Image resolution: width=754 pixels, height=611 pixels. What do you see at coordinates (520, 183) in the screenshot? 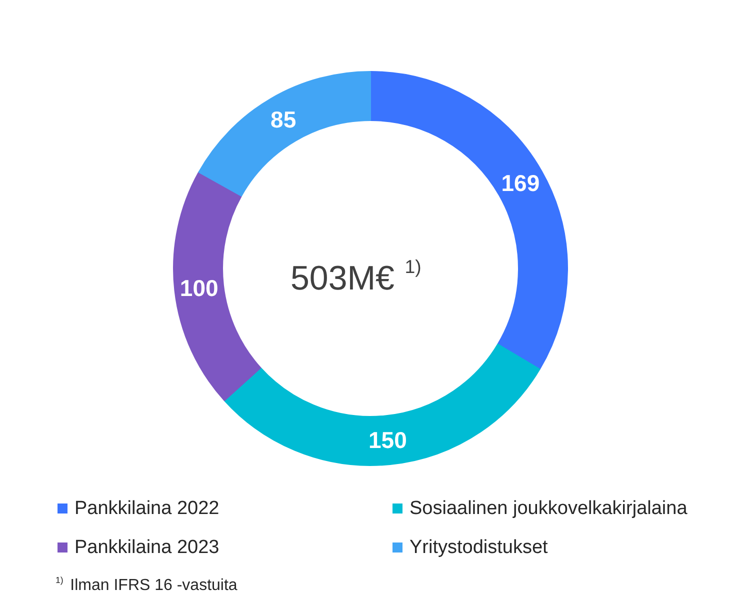
I see `data-label: 169` at bounding box center [520, 183].